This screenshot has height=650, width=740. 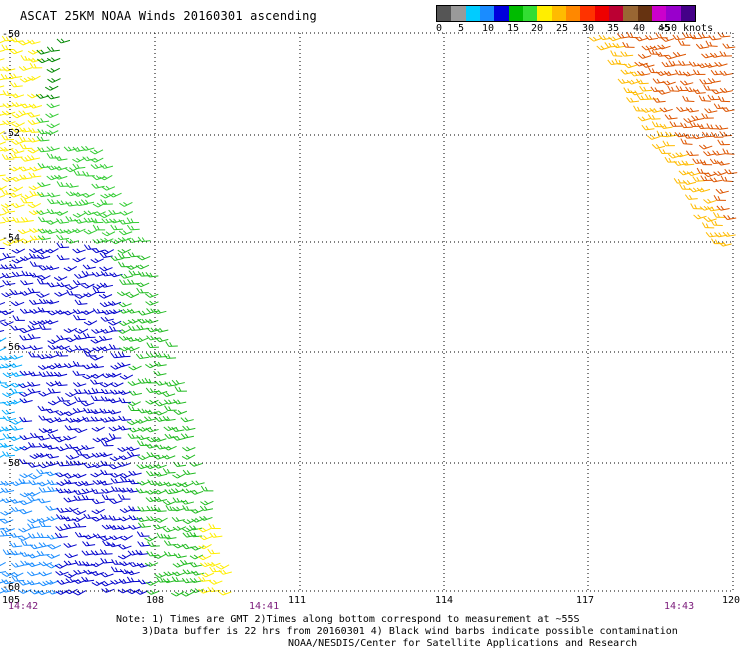 What do you see at coordinates (679, 606) in the screenshot?
I see `time-label: 14:43` at bounding box center [679, 606].